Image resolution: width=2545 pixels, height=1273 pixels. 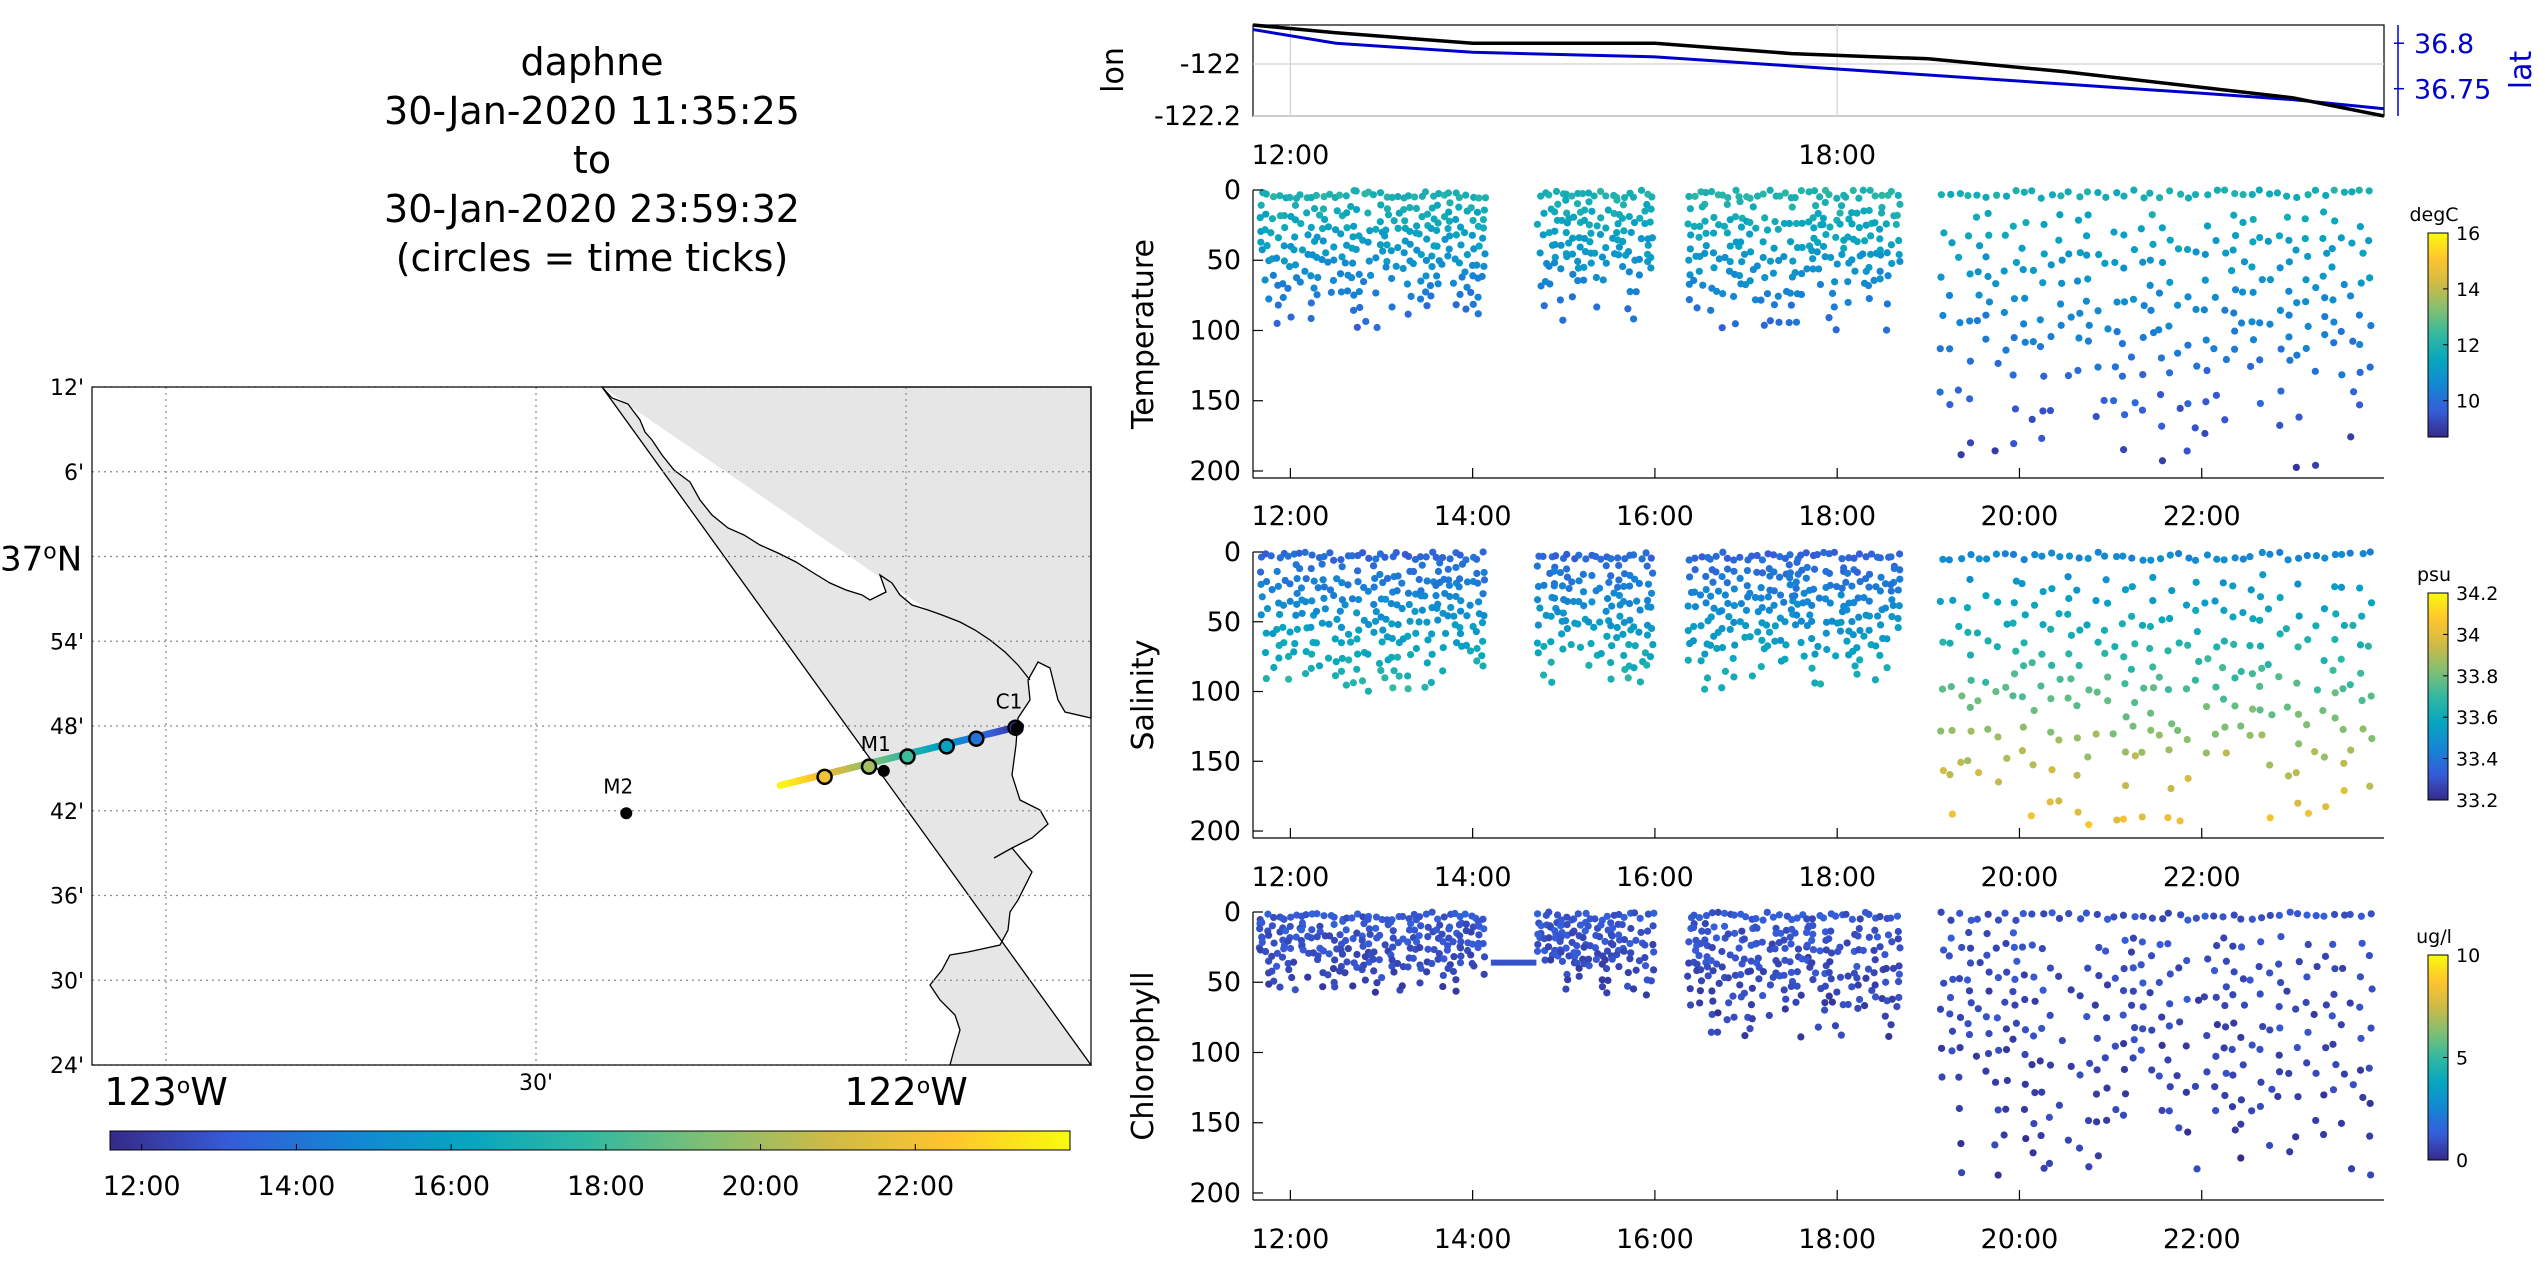 I want to click on map-xtick-label: 123oW, so click(x=166, y=1092).